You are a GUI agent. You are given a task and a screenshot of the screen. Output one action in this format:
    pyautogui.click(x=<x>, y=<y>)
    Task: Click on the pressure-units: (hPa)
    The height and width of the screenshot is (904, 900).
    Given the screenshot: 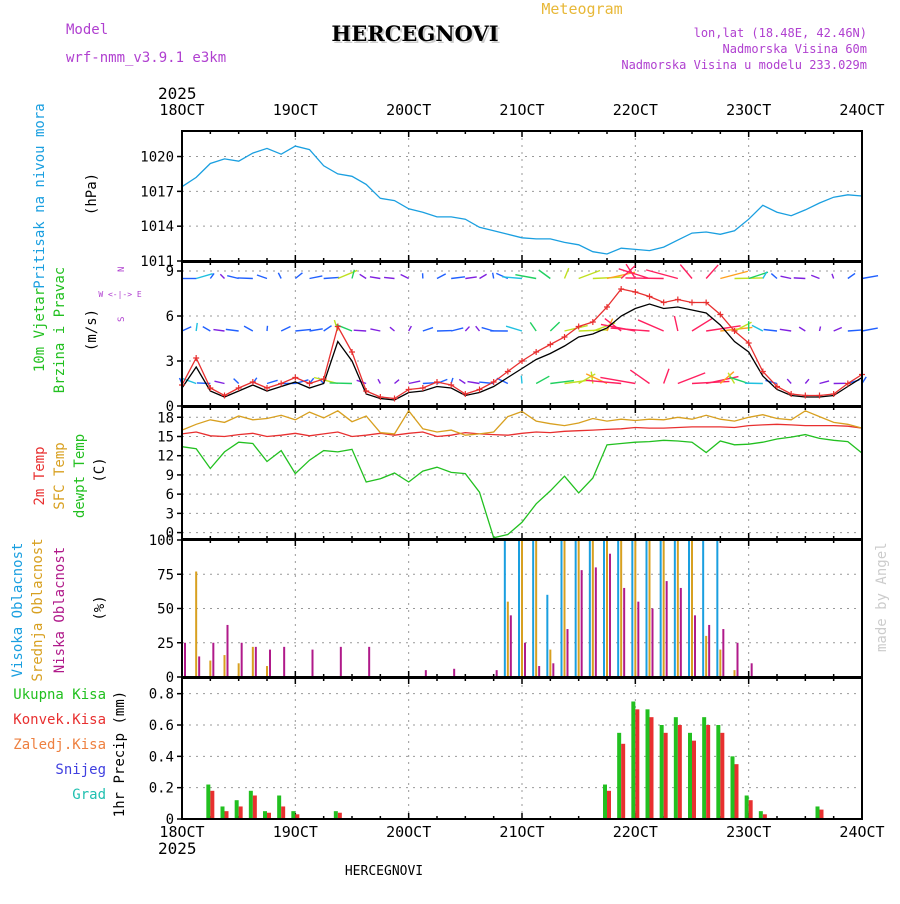 What is the action you would take?
    pyautogui.click(x=92, y=194)
    